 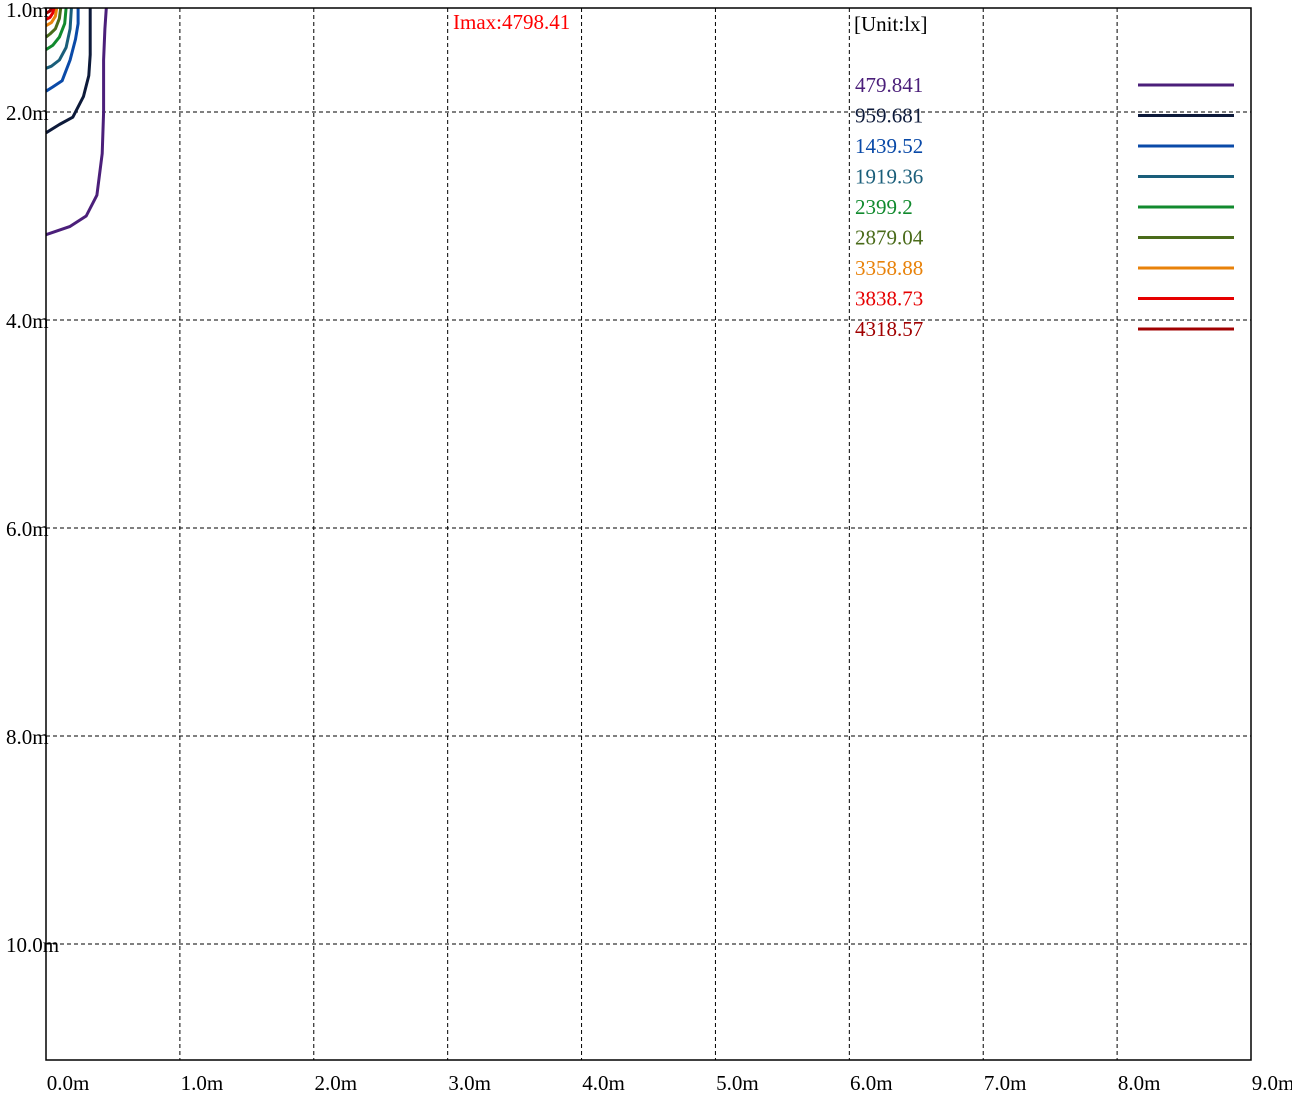 I want to click on x-tick-label: 6.0m, so click(x=871, y=1083).